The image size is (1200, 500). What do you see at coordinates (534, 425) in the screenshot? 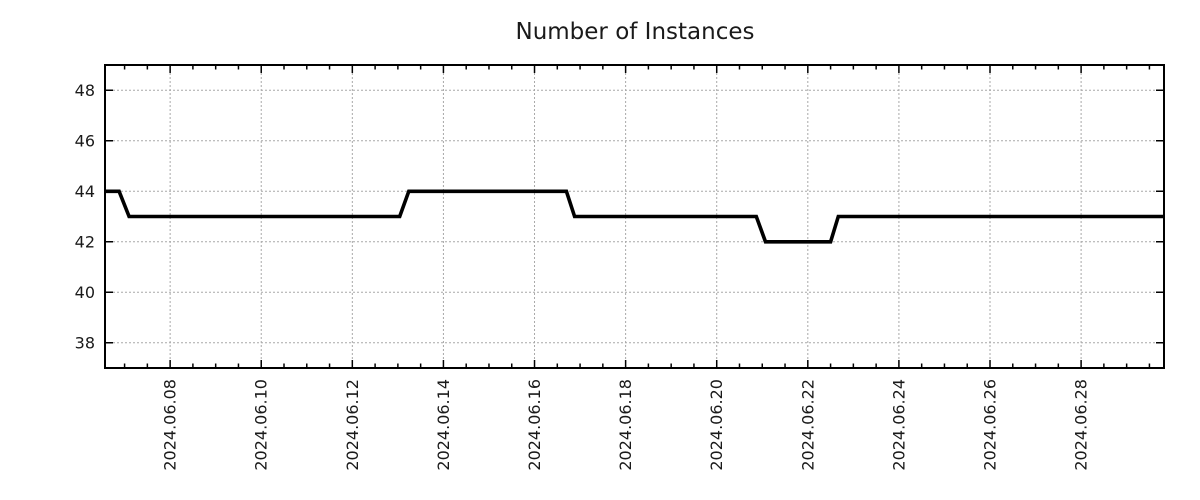
I see `x-tick-label: 2024.06.16` at bounding box center [534, 425].